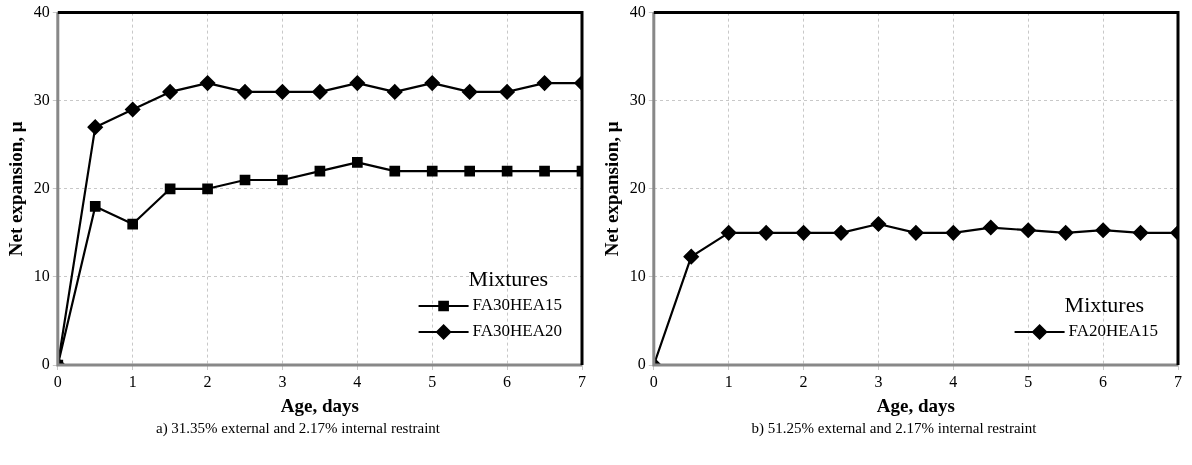 Image resolution: width=1192 pixels, height=465 pixels. I want to click on text: a) 31.35% external and 2.17% internal restraint, so click(298, 428).